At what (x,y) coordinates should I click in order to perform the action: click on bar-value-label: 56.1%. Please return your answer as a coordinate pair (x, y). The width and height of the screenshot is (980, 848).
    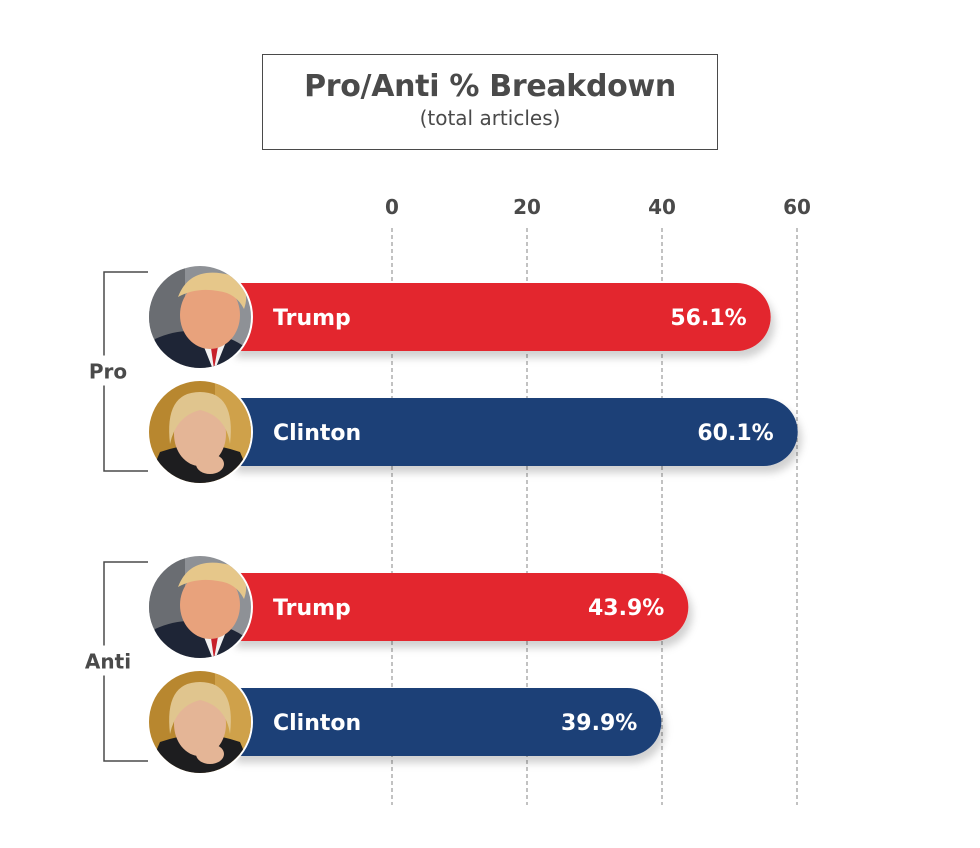
    Looking at the image, I should click on (708, 318).